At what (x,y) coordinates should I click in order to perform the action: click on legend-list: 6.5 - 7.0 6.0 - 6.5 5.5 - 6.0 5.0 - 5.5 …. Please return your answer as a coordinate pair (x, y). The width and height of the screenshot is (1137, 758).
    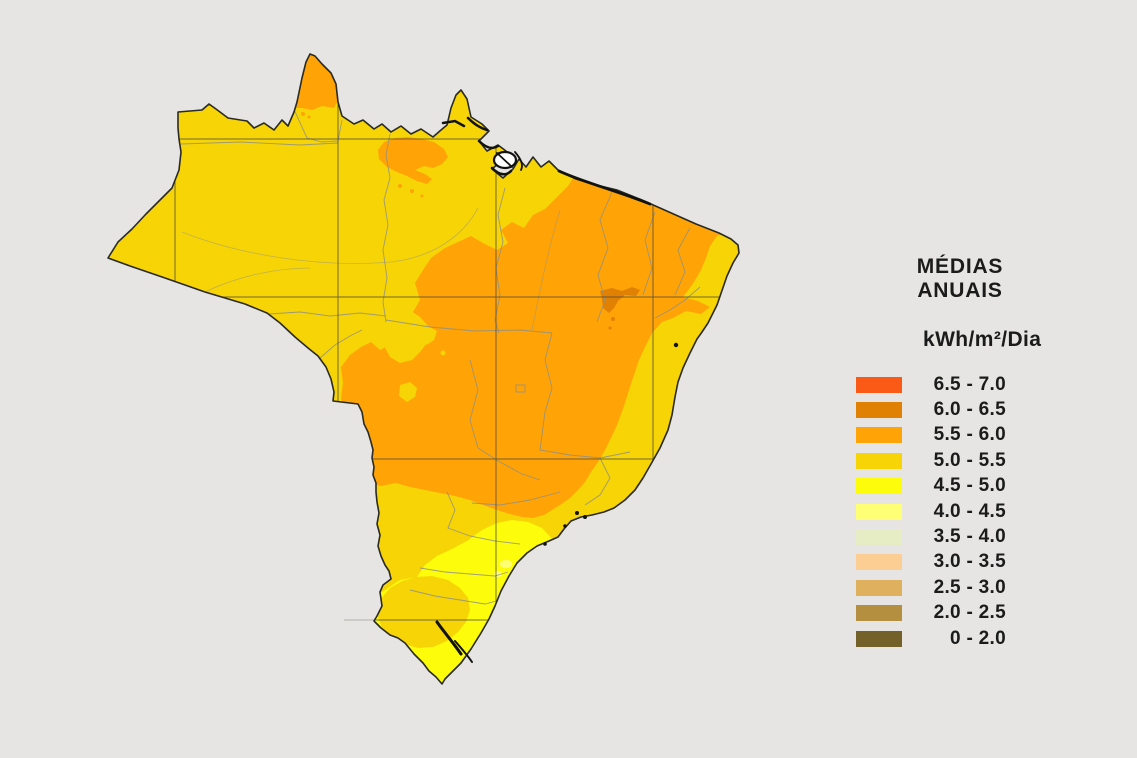
    Looking at the image, I should click on (931, 511).